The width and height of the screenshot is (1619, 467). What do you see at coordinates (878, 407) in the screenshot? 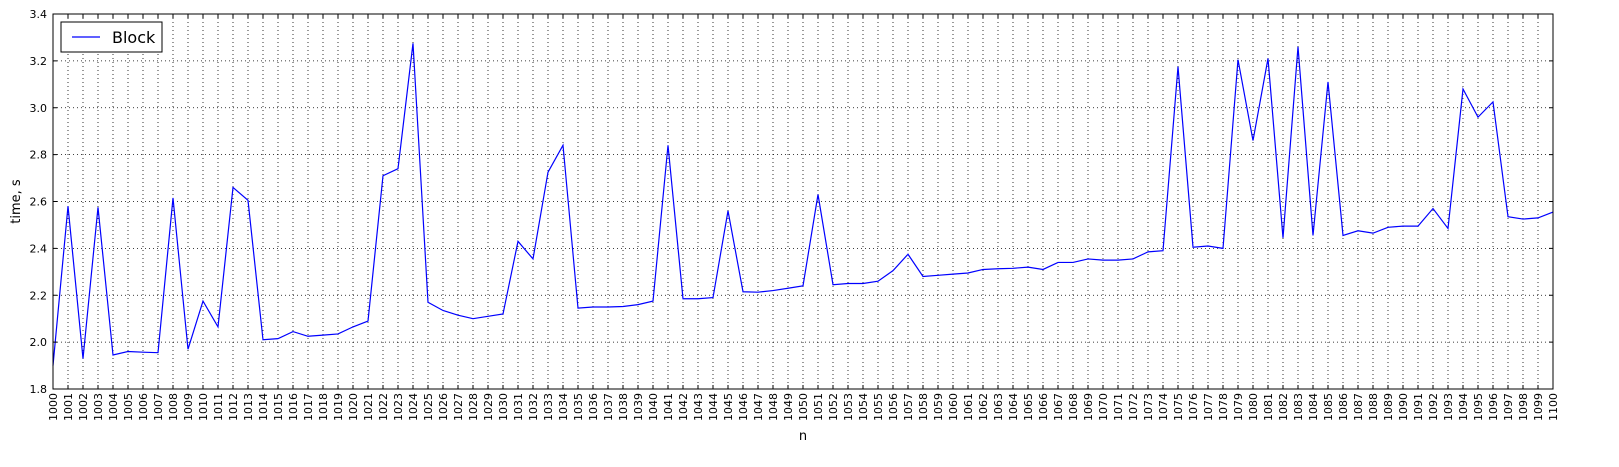
I see `x-tick-label: 1055` at bounding box center [878, 407].